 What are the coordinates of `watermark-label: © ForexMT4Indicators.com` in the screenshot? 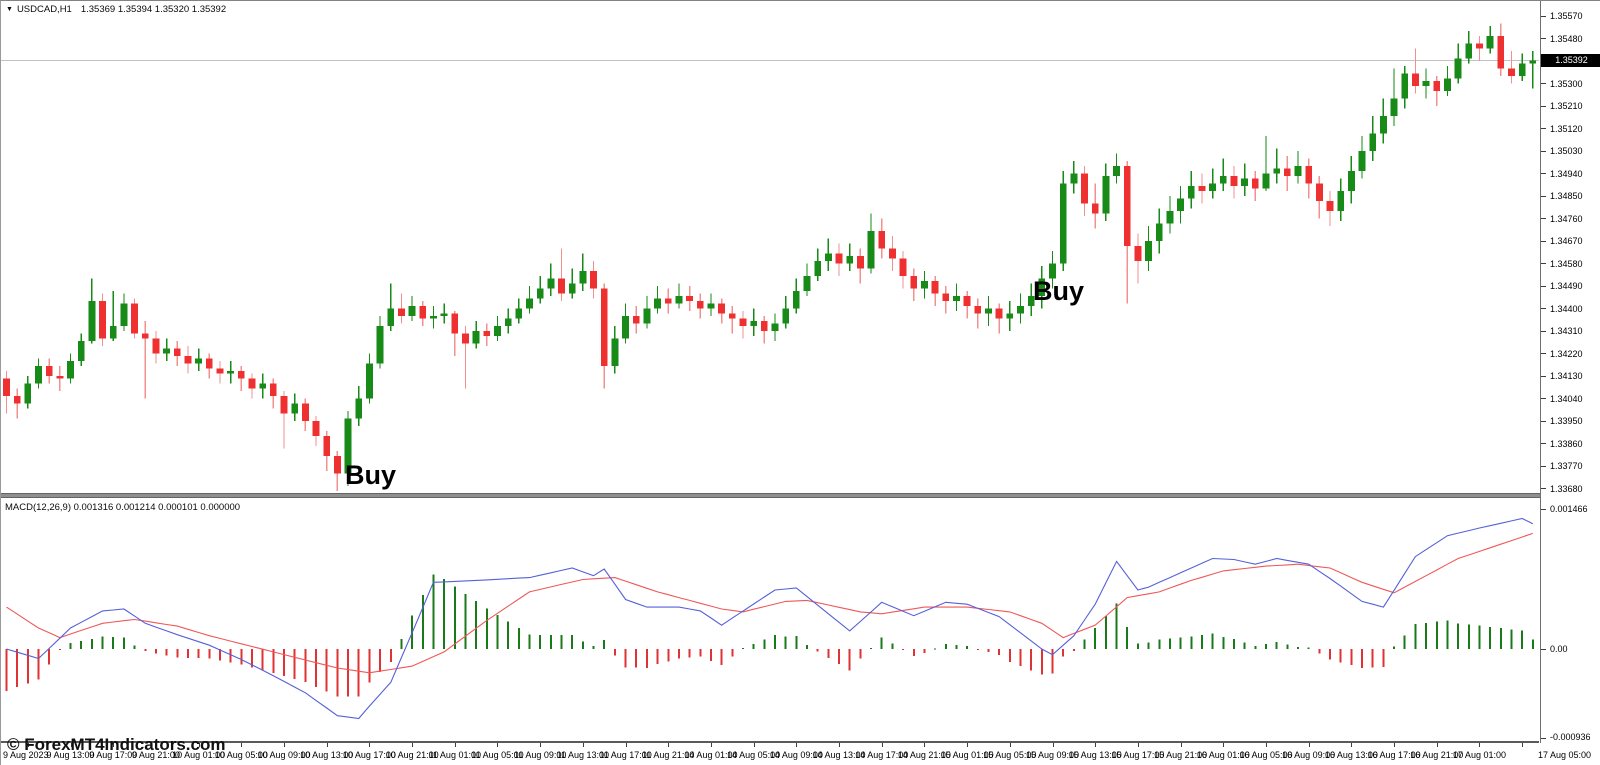 It's located at (116, 744).